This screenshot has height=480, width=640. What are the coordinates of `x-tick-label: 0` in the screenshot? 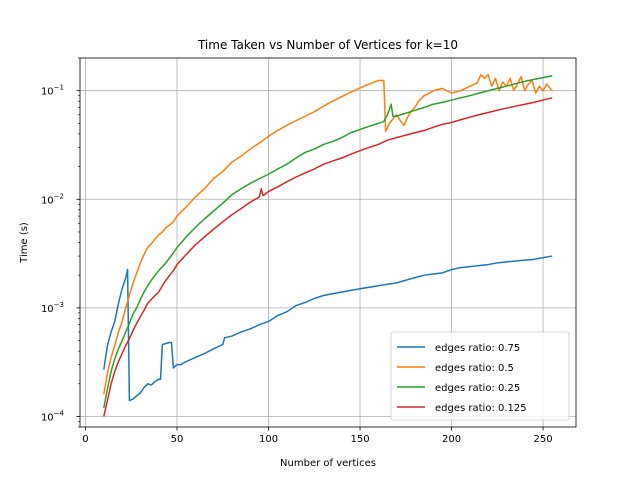 It's located at (85, 439).